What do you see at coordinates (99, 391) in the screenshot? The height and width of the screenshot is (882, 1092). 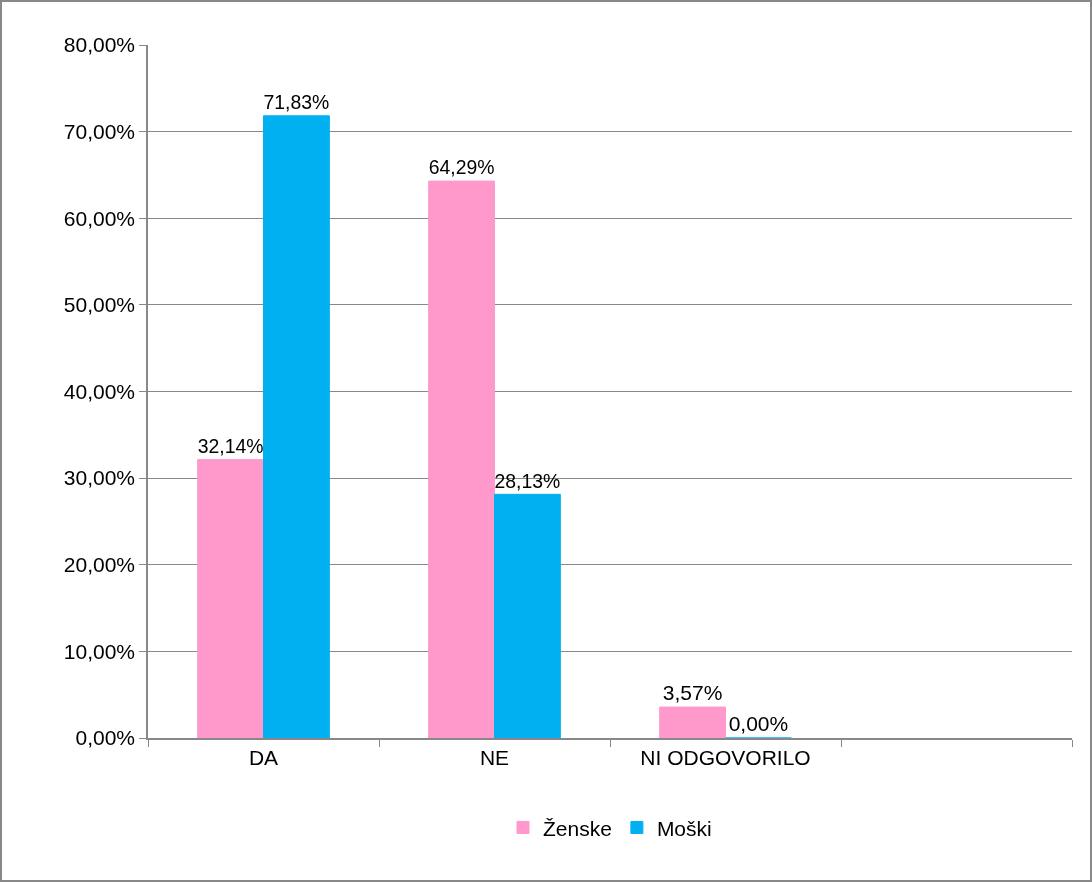 I see `y-tick-label: 40,00%` at bounding box center [99, 391].